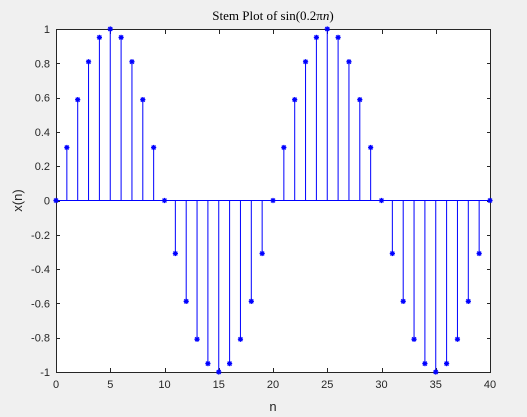 This screenshot has height=417, width=527. Describe the element at coordinates (45, 373) in the screenshot. I see `y-tick-label: -1` at that location.